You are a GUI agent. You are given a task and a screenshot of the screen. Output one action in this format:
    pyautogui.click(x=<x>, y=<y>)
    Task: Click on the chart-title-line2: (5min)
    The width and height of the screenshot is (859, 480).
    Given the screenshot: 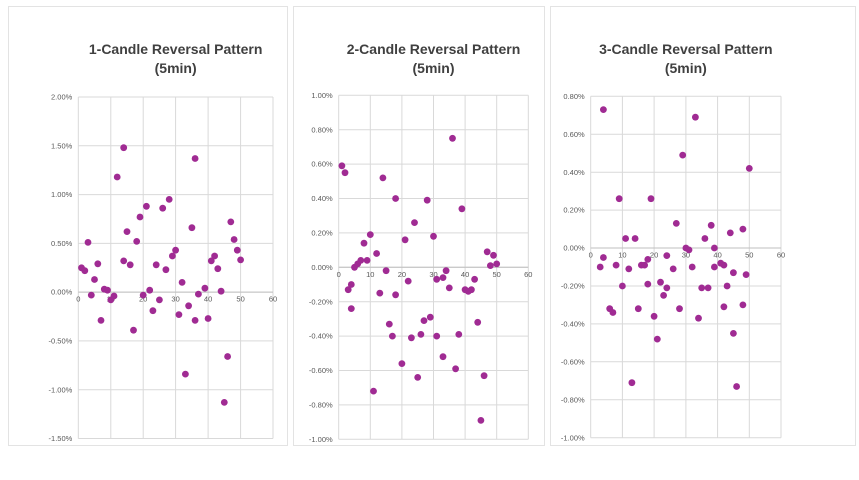 What is the action you would take?
    pyautogui.click(x=433, y=68)
    